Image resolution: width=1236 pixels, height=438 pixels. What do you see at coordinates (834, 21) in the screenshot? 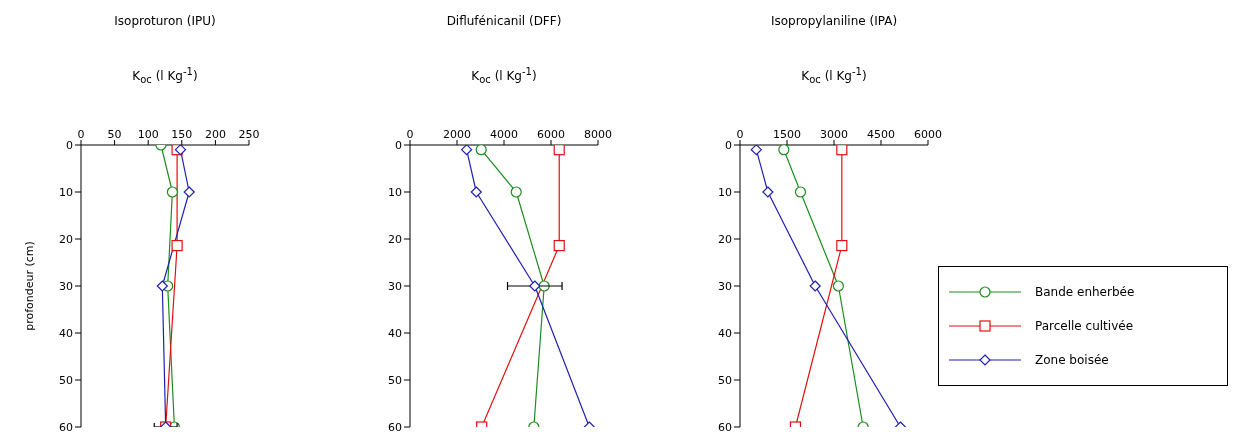
I see `chart-title: Isopropylaniline (IPA)` at bounding box center [834, 21].